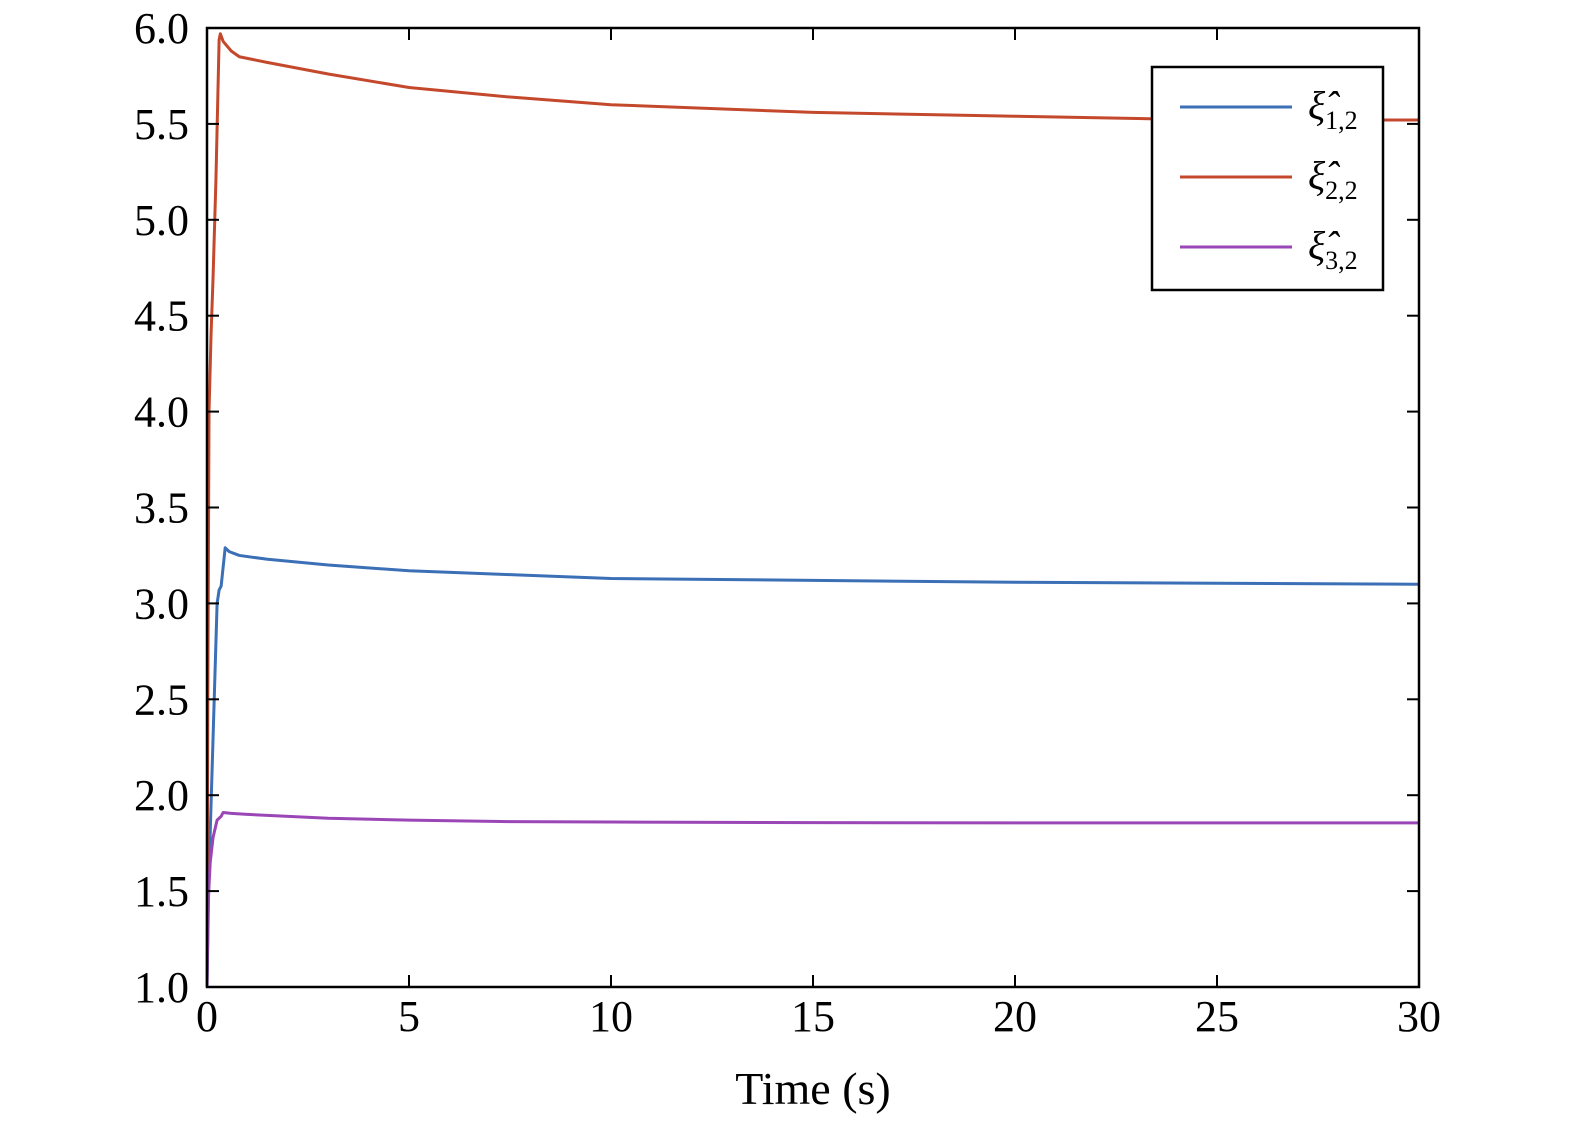  Describe the element at coordinates (161, 891) in the screenshot. I see `y-tick-label: 1.5` at that location.